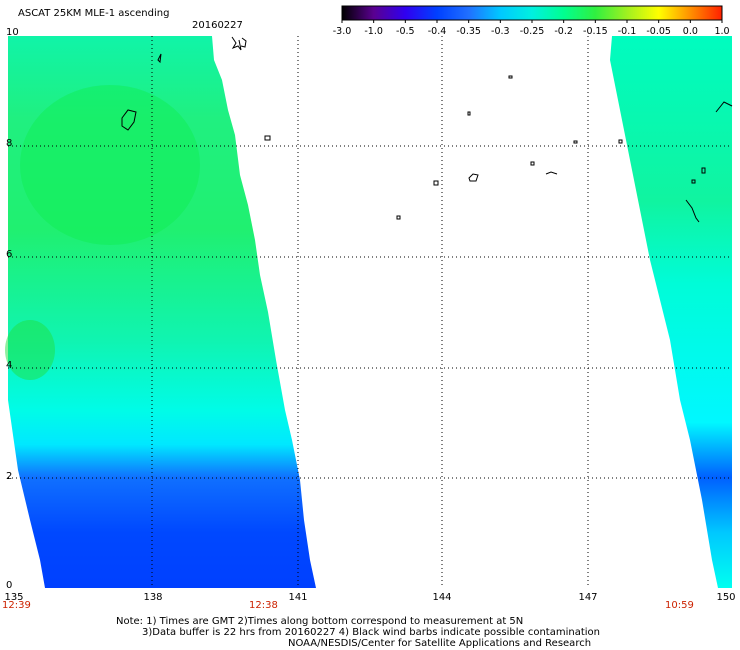 The width and height of the screenshot is (740, 650). Describe the element at coordinates (532, 31) in the screenshot. I see `colorbar-label: -0.25` at that location.